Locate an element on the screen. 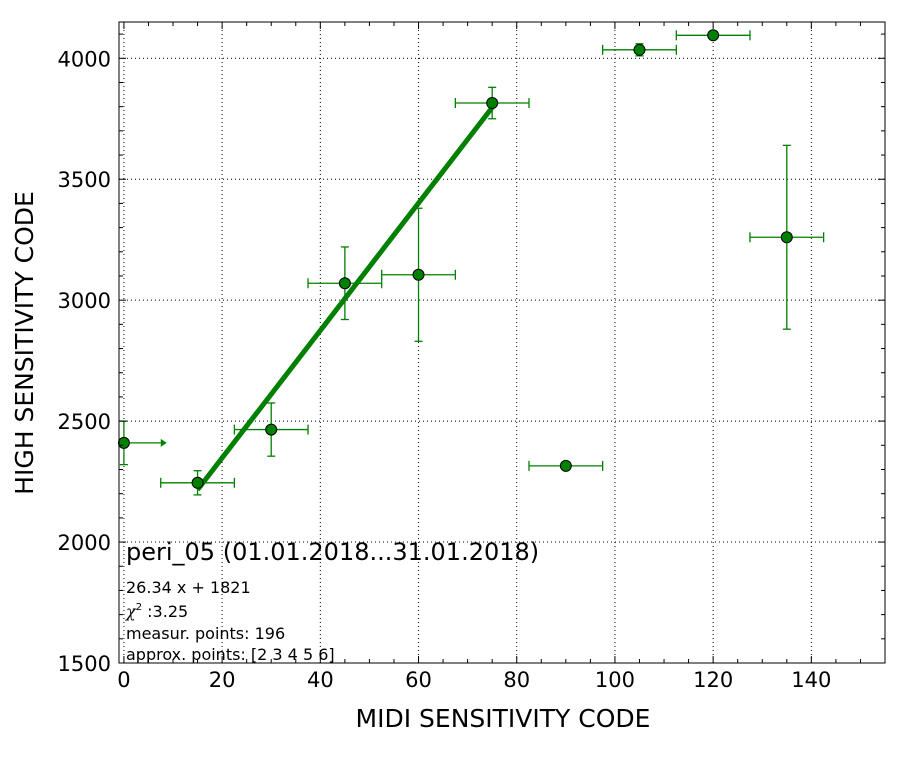  x-axis-label: MIDI SENSITIVITY CODE is located at coordinates (503, 718).